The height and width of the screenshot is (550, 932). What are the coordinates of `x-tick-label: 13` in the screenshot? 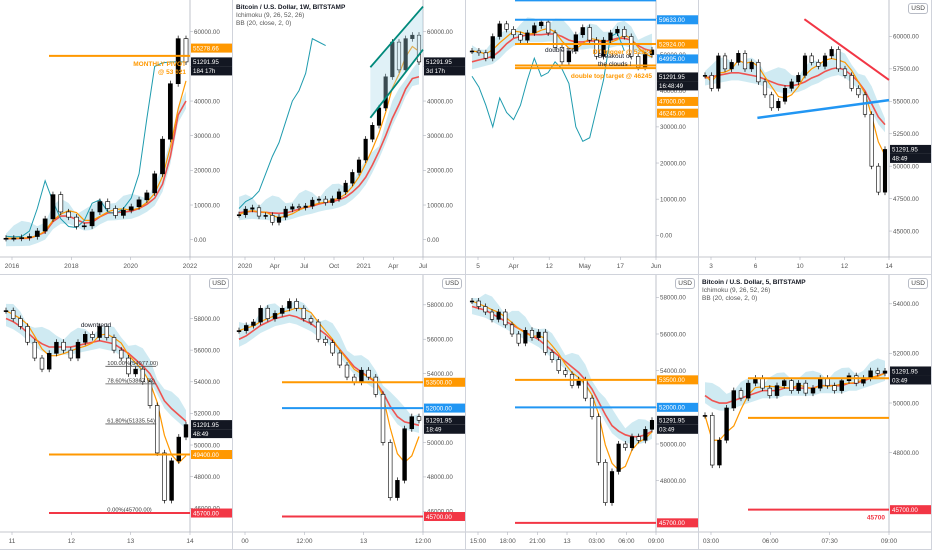 It's located at (364, 541).